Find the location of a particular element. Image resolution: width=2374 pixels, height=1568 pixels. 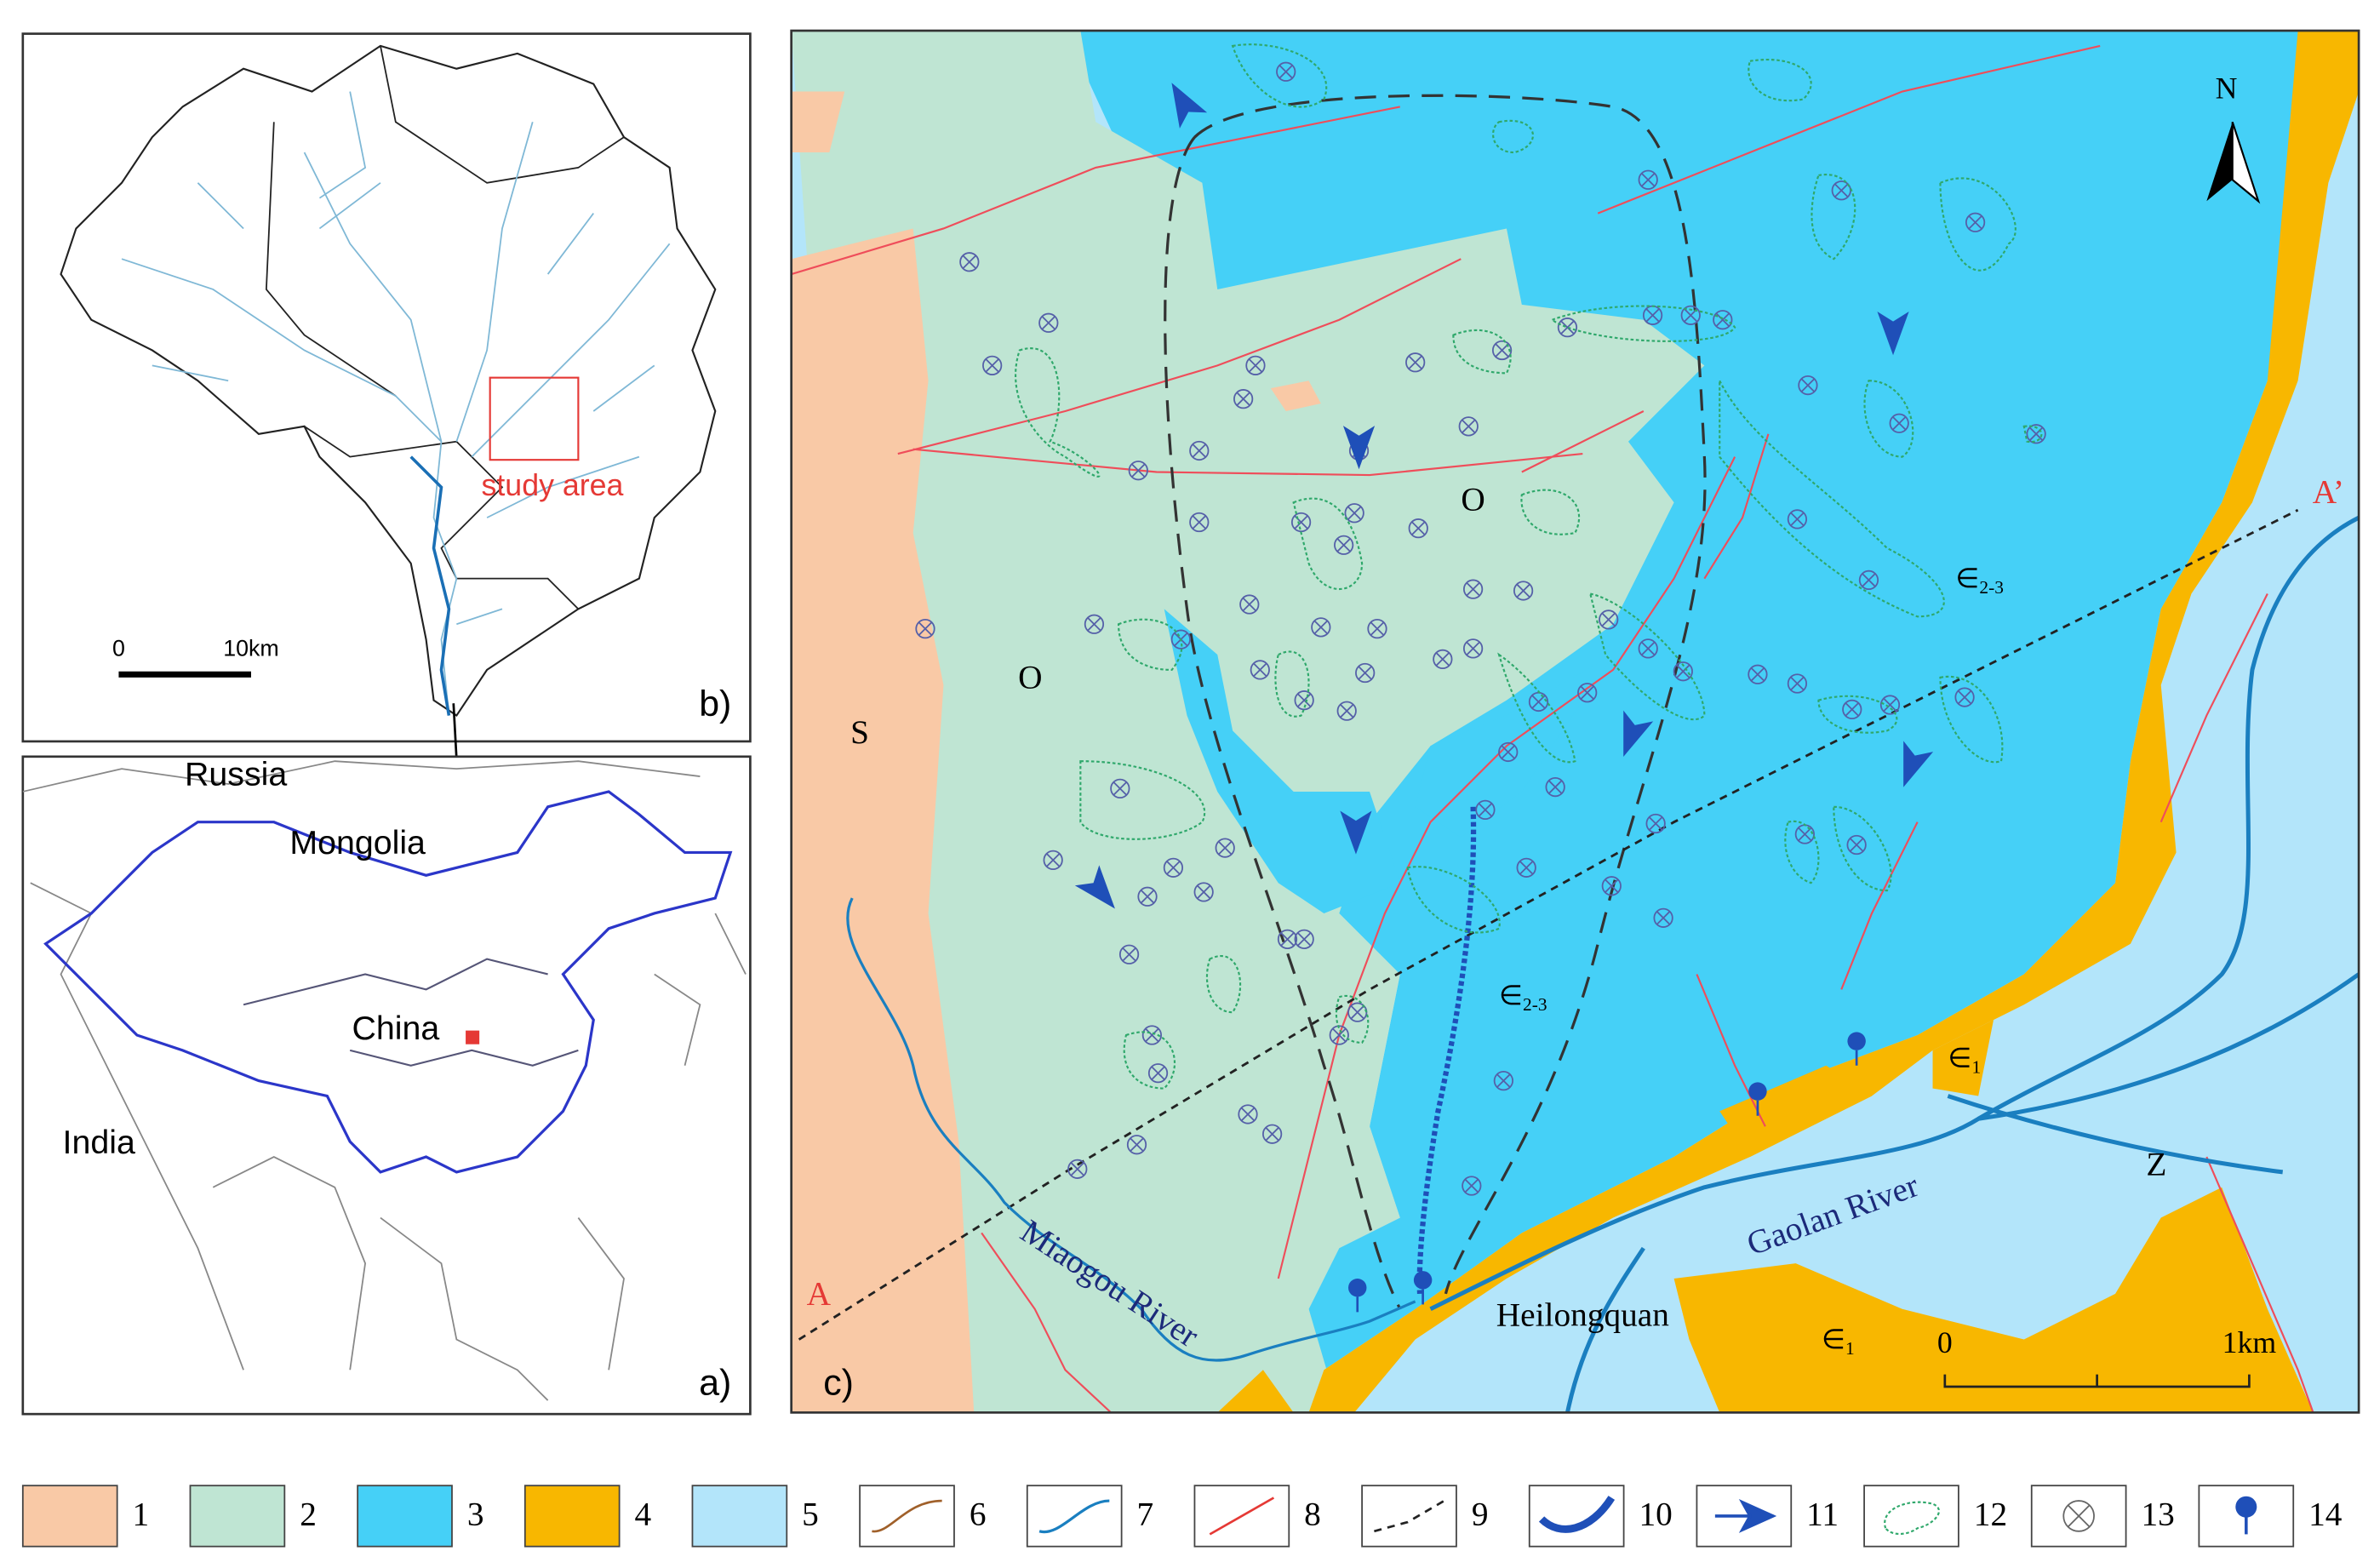

north-arrow is located at coordinates (2246, 162).